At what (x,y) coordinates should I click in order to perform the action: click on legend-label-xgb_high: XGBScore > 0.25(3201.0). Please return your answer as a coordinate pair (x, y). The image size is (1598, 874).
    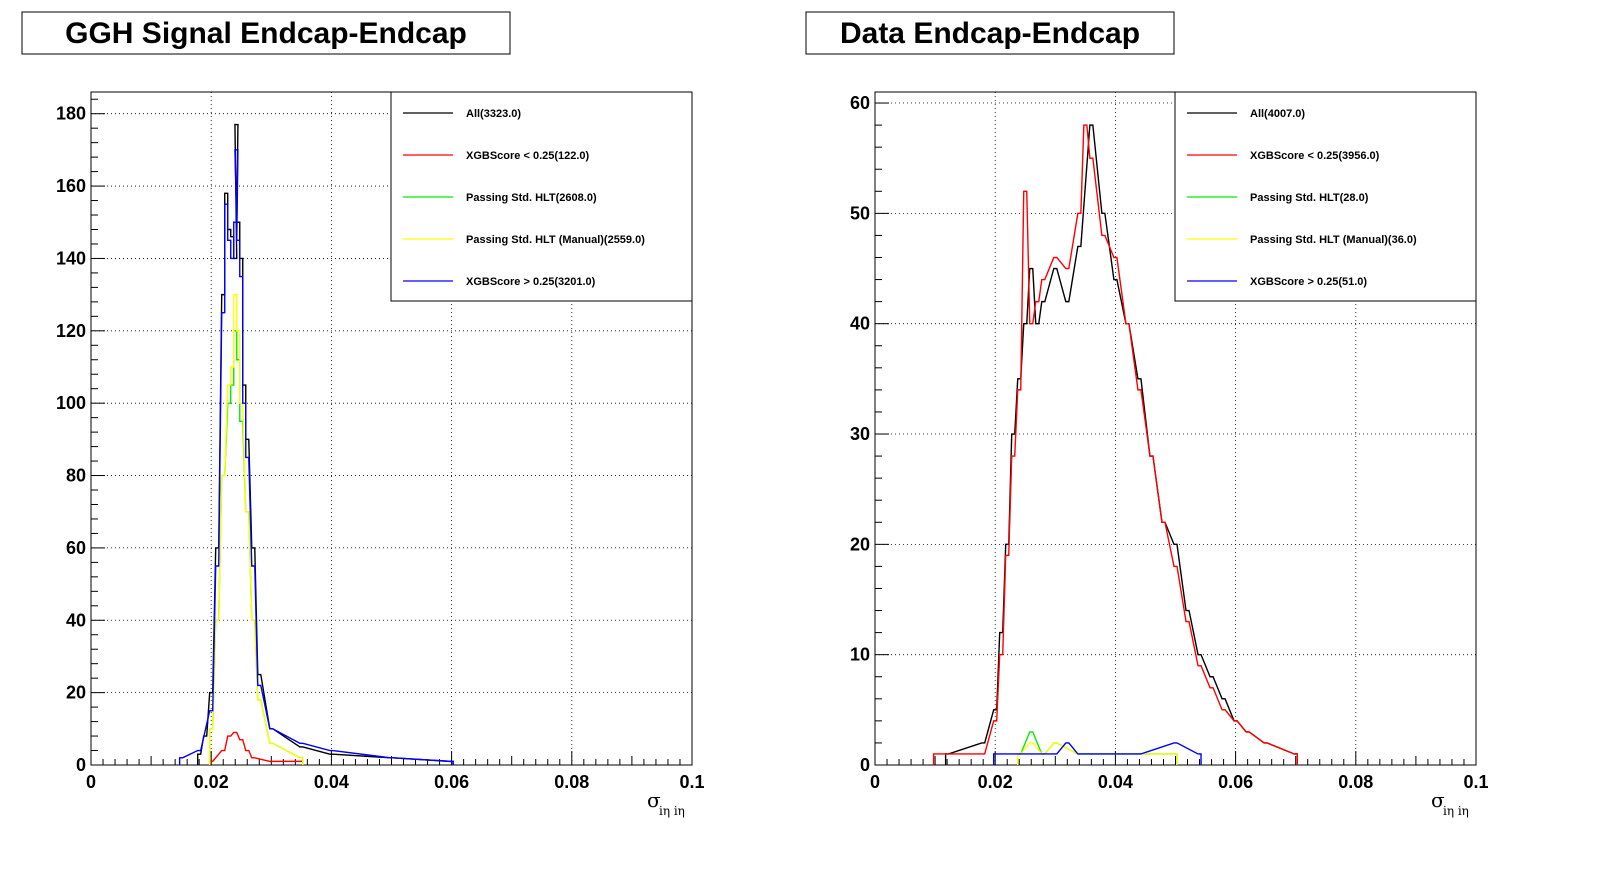
    Looking at the image, I should click on (531, 282).